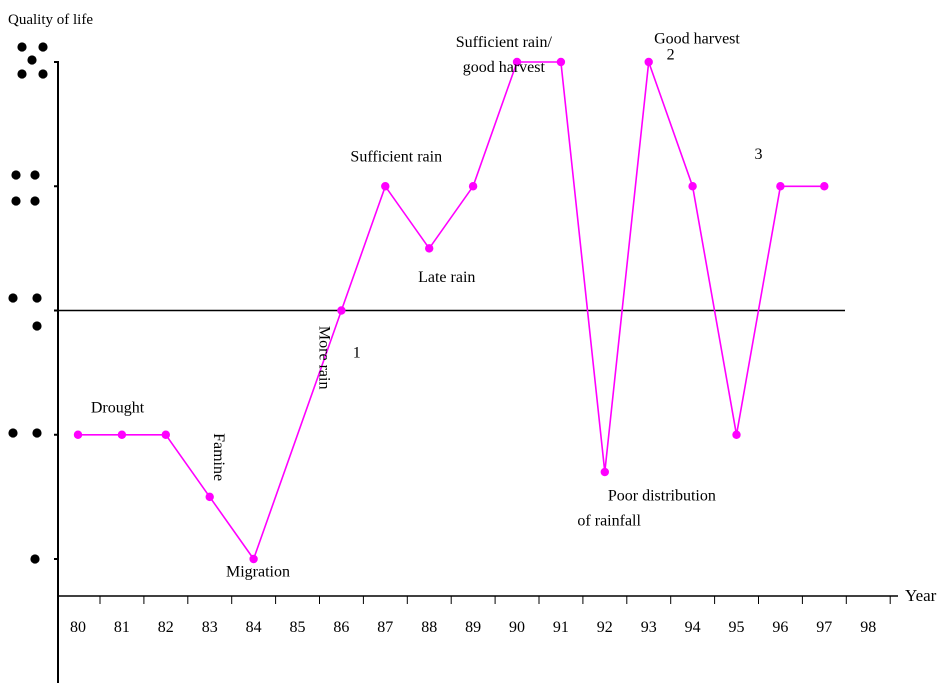  What do you see at coordinates (780, 627) in the screenshot?
I see `x-tick-label-96: 96` at bounding box center [780, 627].